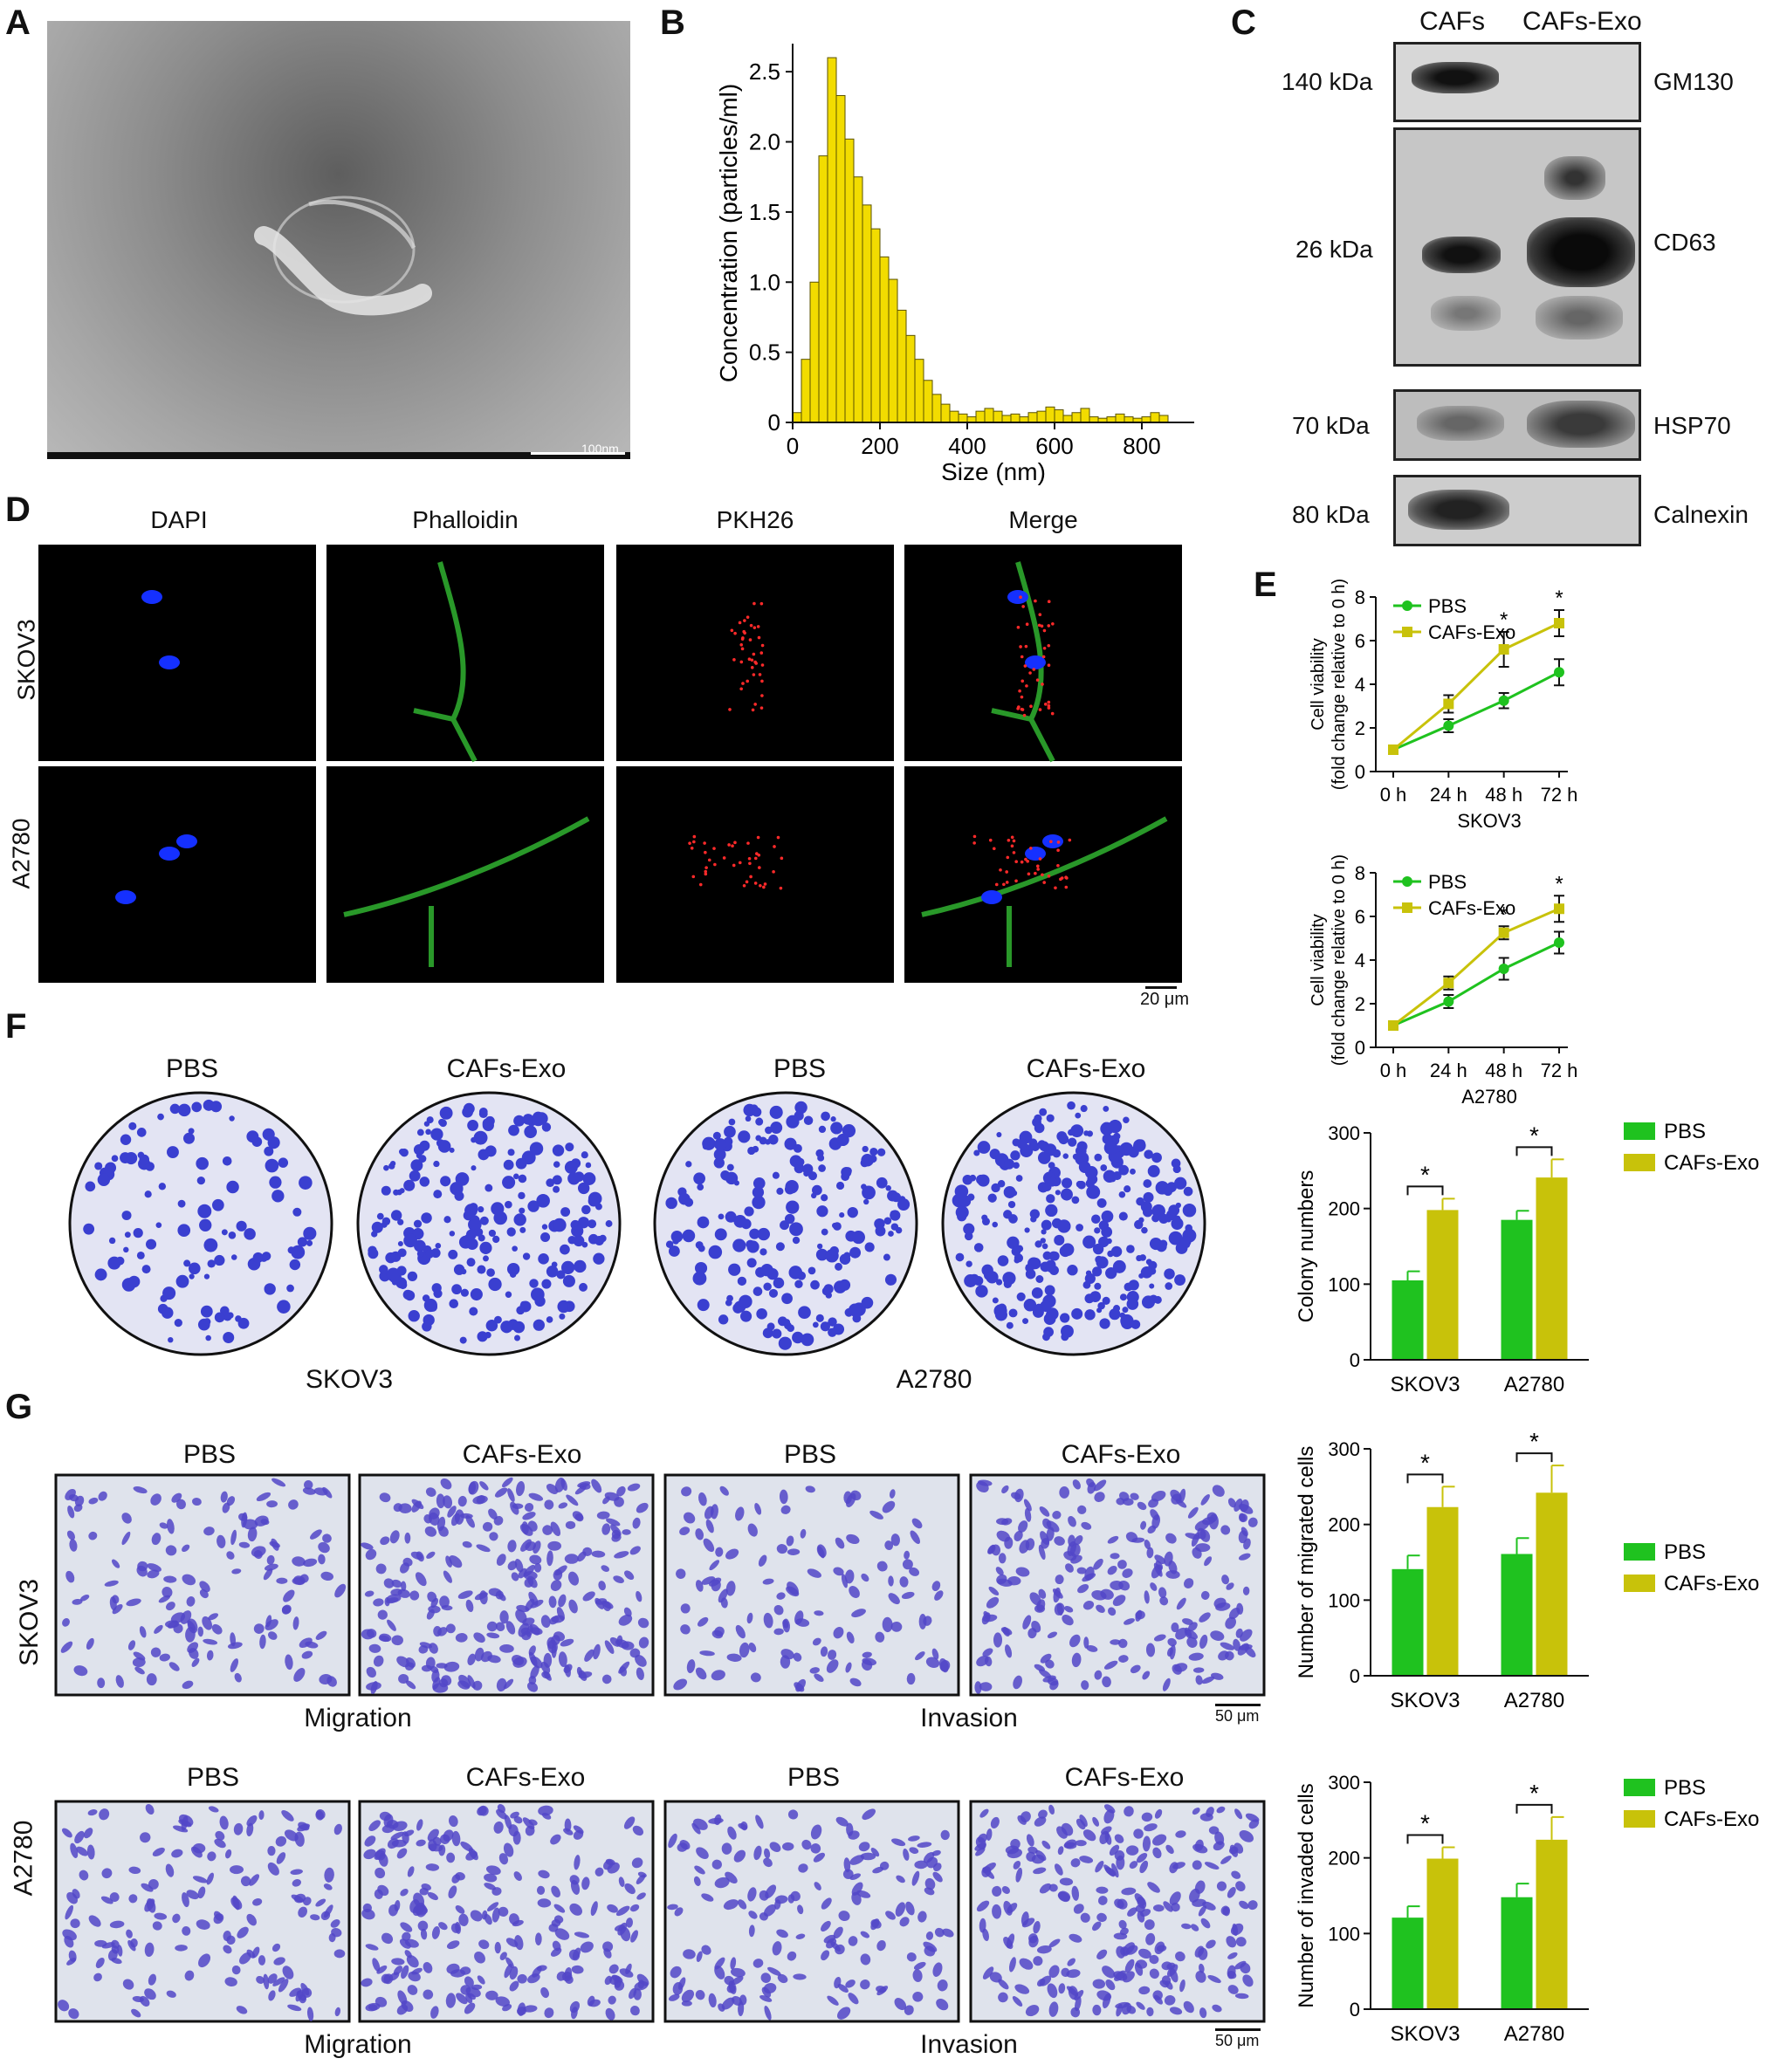  Describe the element at coordinates (672, 22) in the screenshot. I see `panel-letter-b: B` at that location.